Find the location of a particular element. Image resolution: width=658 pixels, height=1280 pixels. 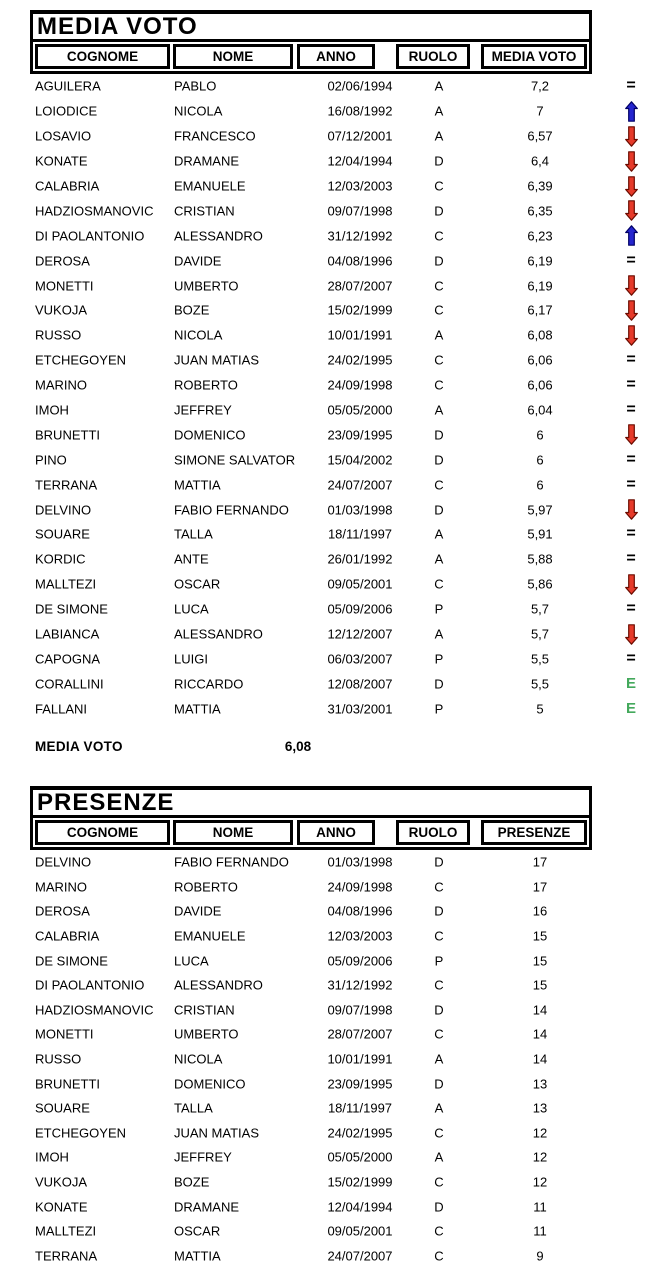

media-voto-value-cell: 5,7 is located at coordinates (540, 634).